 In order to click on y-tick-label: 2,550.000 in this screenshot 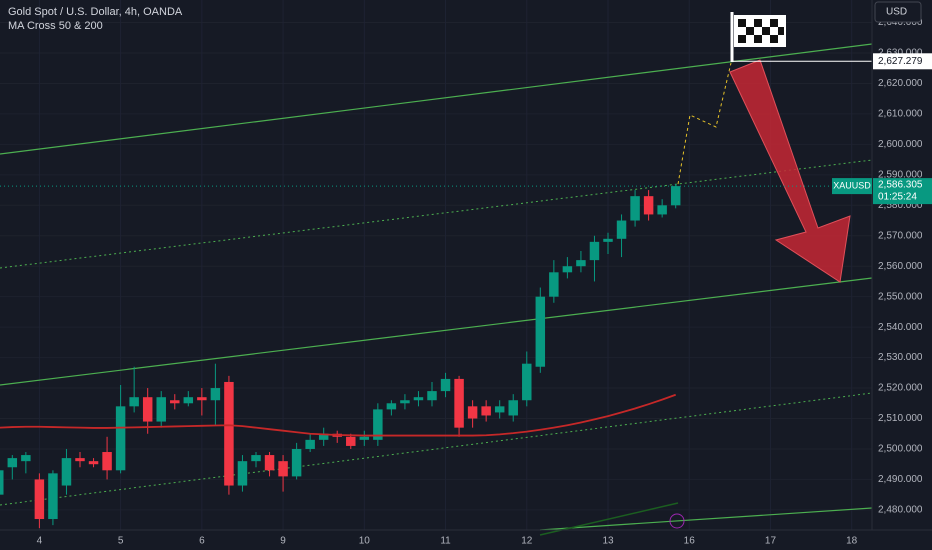, I will do `click(900, 296)`.